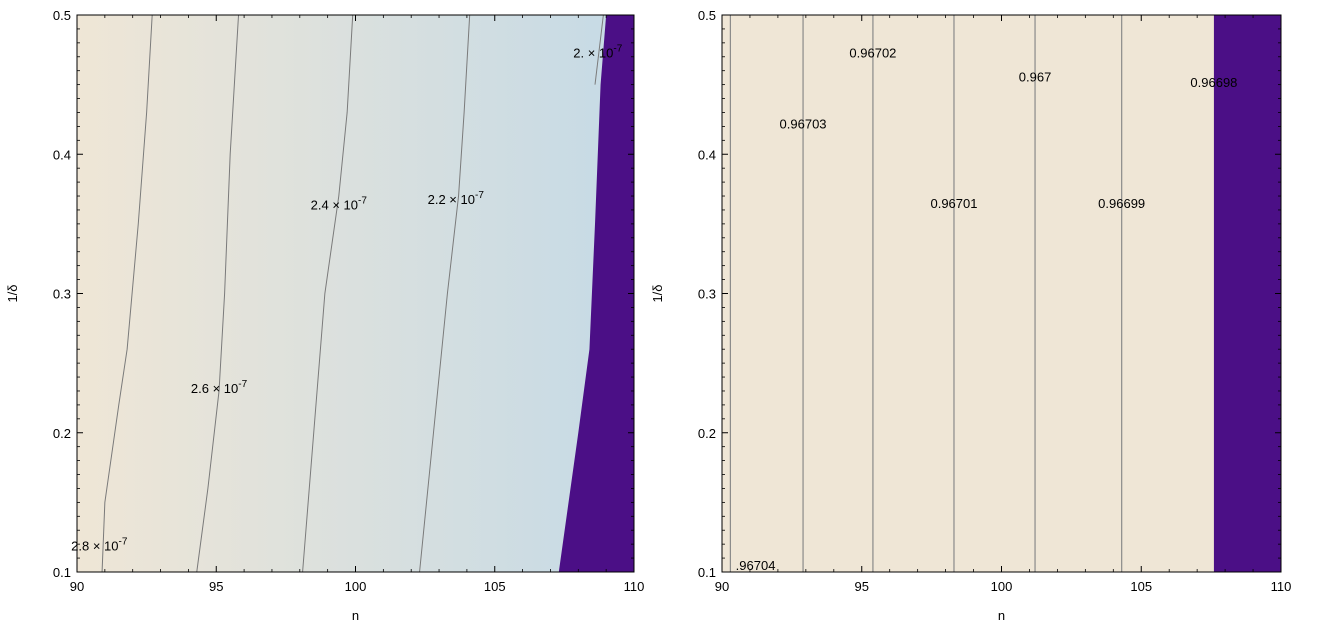  I want to click on contour-label: 2.6 × 10⁻⁷, so click(219, 387).